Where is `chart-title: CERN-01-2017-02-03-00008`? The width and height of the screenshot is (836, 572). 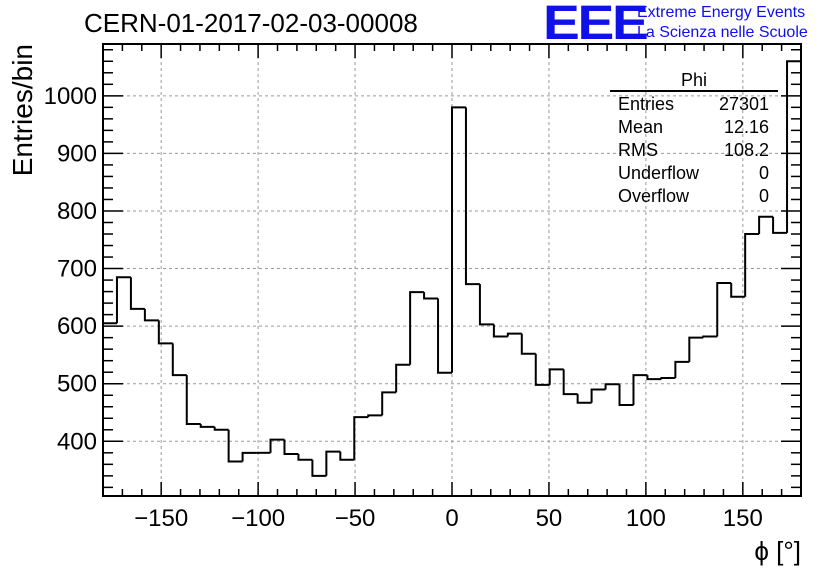 chart-title: CERN-01-2017-02-03-00008 is located at coordinates (251, 23).